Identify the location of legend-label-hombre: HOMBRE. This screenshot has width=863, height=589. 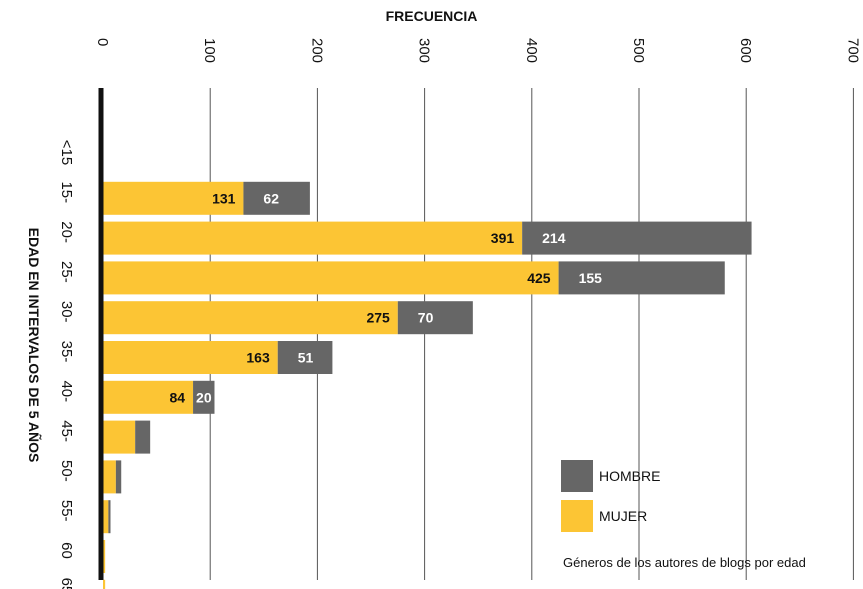
(630, 476).